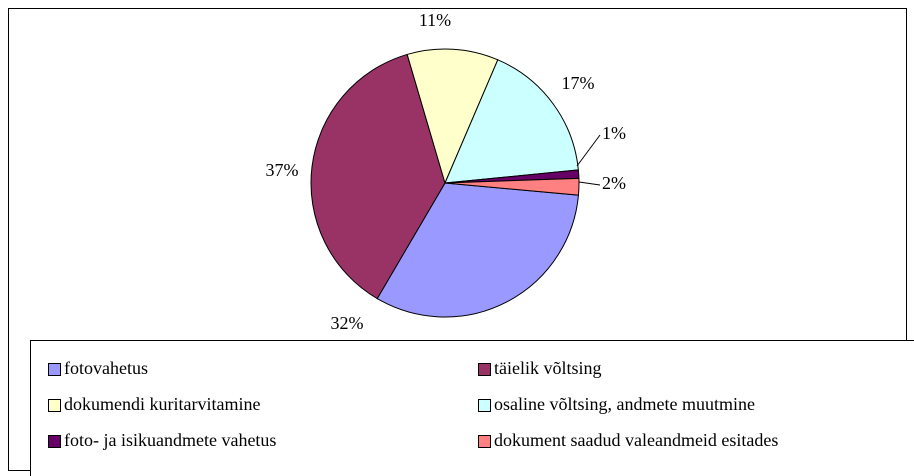 The height and width of the screenshot is (476, 914). Describe the element at coordinates (347, 323) in the screenshot. I see `data-label: 32%` at that location.